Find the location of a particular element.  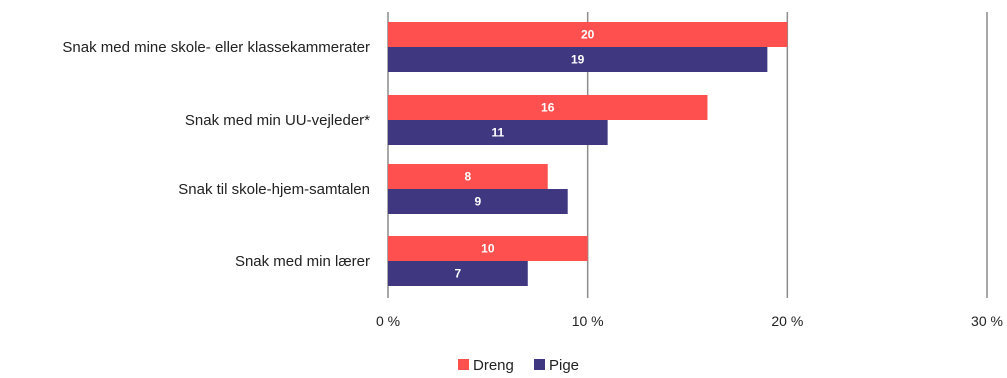

data-label: 19 is located at coordinates (578, 60).